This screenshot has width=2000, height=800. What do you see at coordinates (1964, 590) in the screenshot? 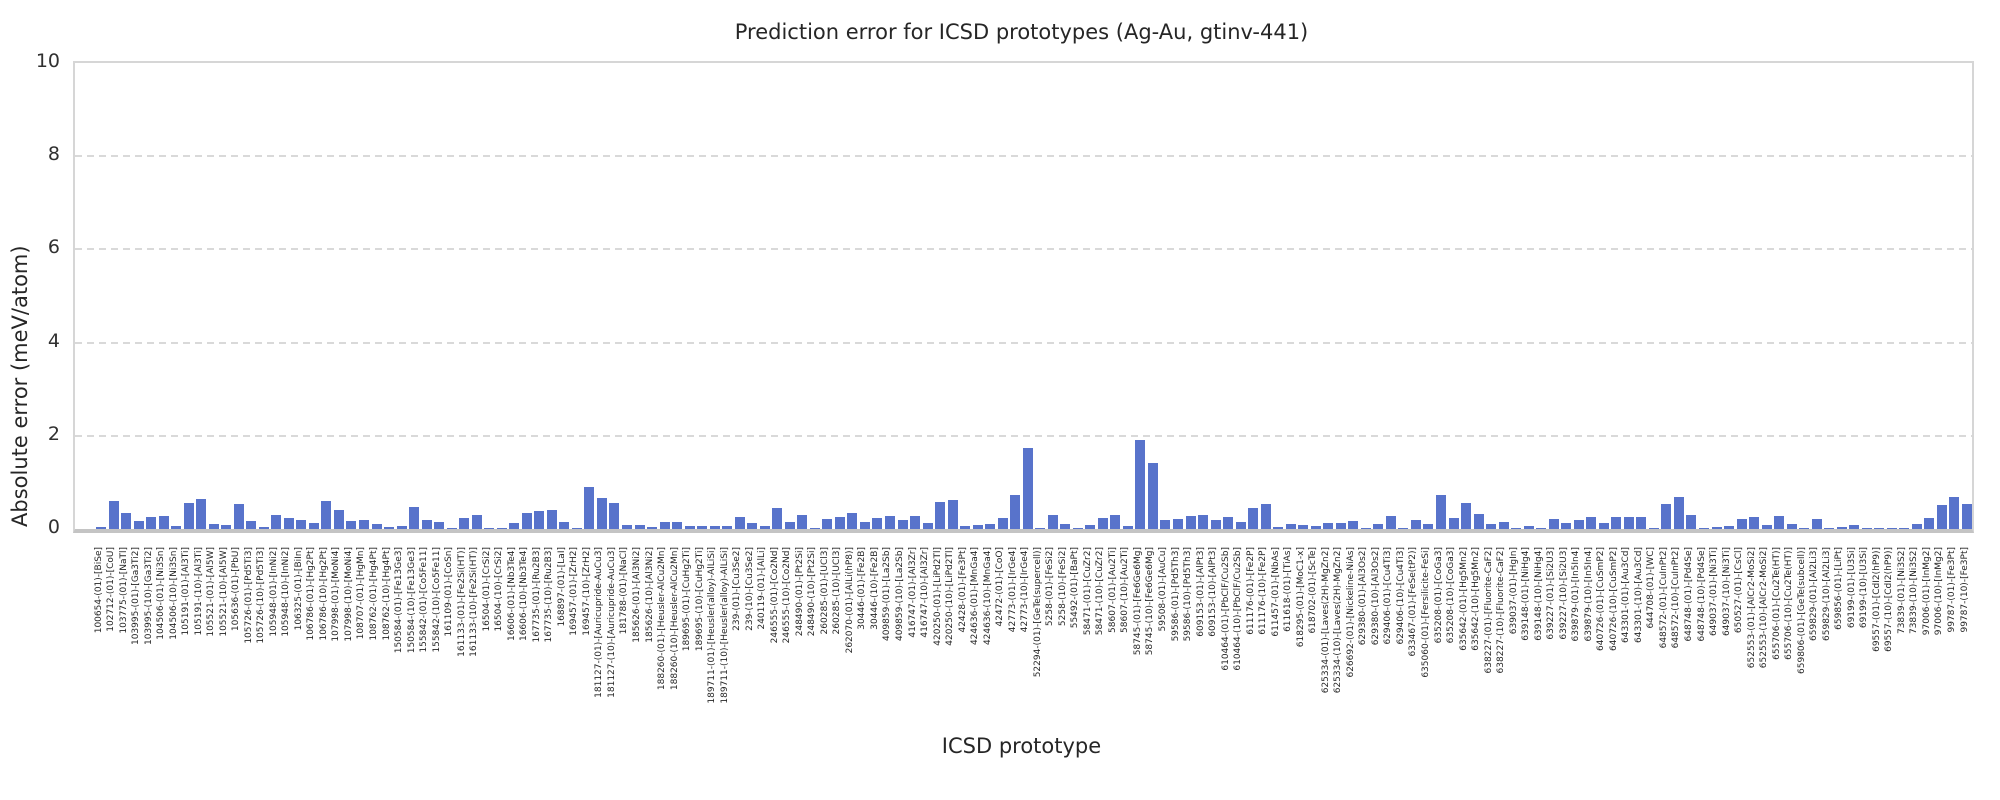
I see `x-tick-label: 99787-(10)-[Fe3Pt]` at bounding box center [1964, 590].